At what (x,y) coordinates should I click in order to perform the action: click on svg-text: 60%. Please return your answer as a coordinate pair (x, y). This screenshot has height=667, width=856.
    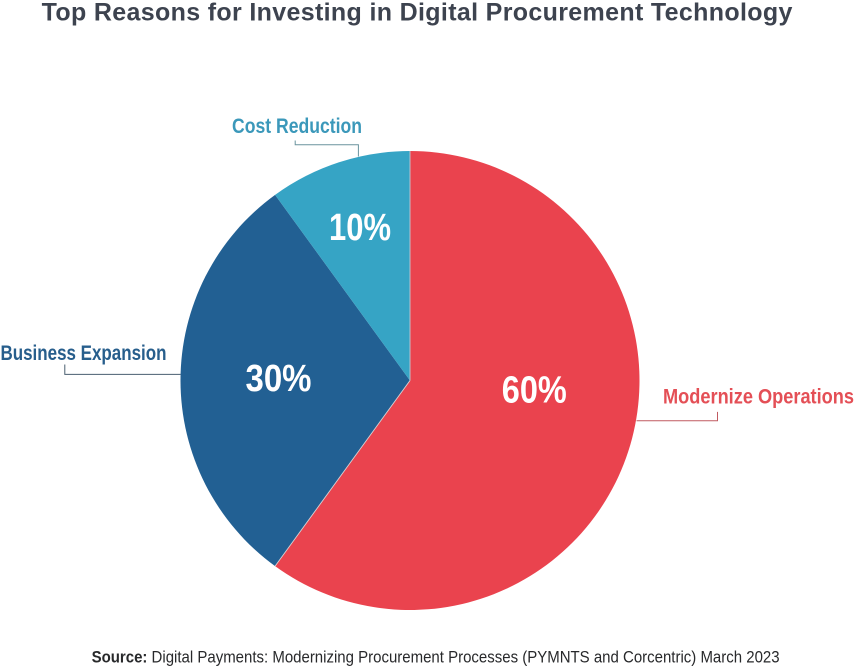
    Looking at the image, I should click on (534, 391).